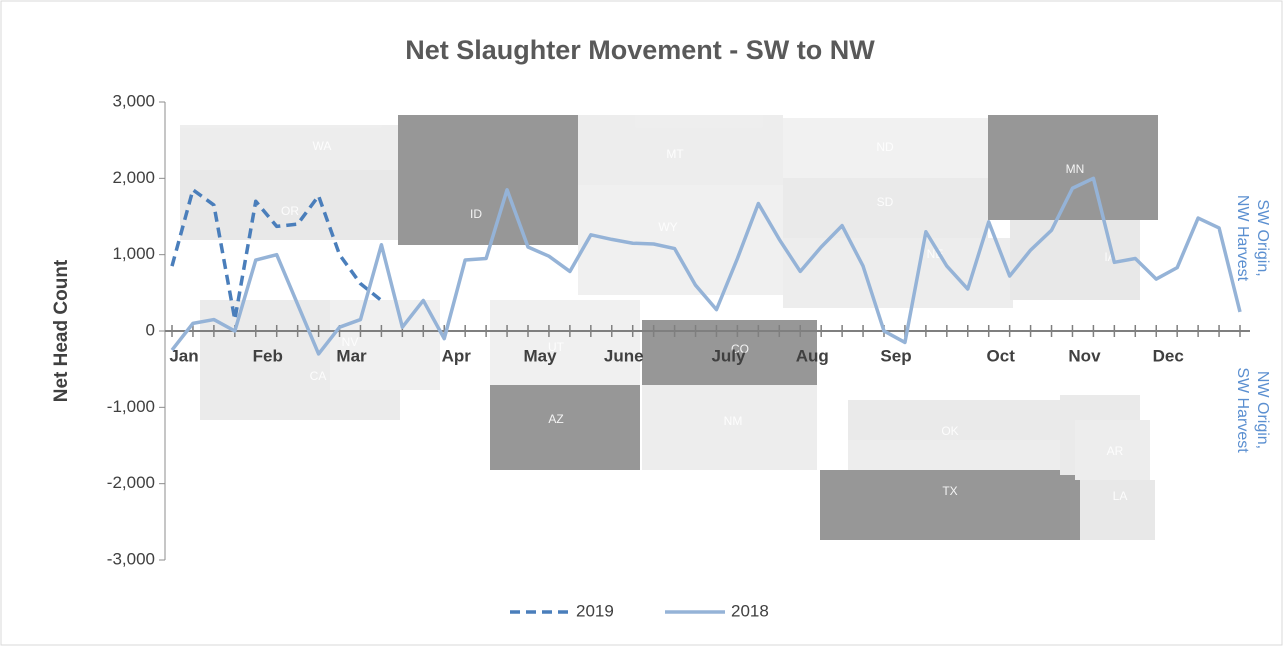 This screenshot has width=1284, height=652. What do you see at coordinates (1262, 410) in the screenshot?
I see `annotation: NW Origin,` at bounding box center [1262, 410].